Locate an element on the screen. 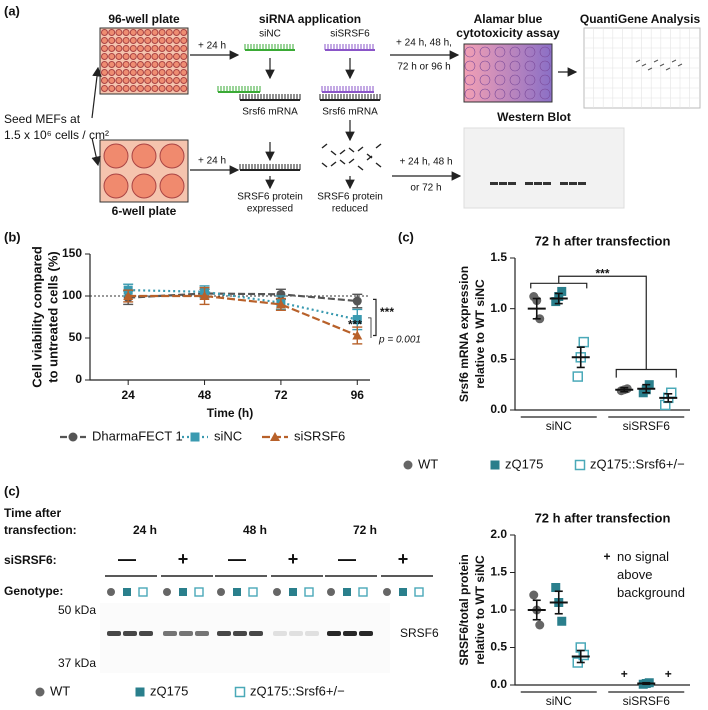 This screenshot has height=710, width=708. plate-label: 6-well plate is located at coordinates (144, 211).